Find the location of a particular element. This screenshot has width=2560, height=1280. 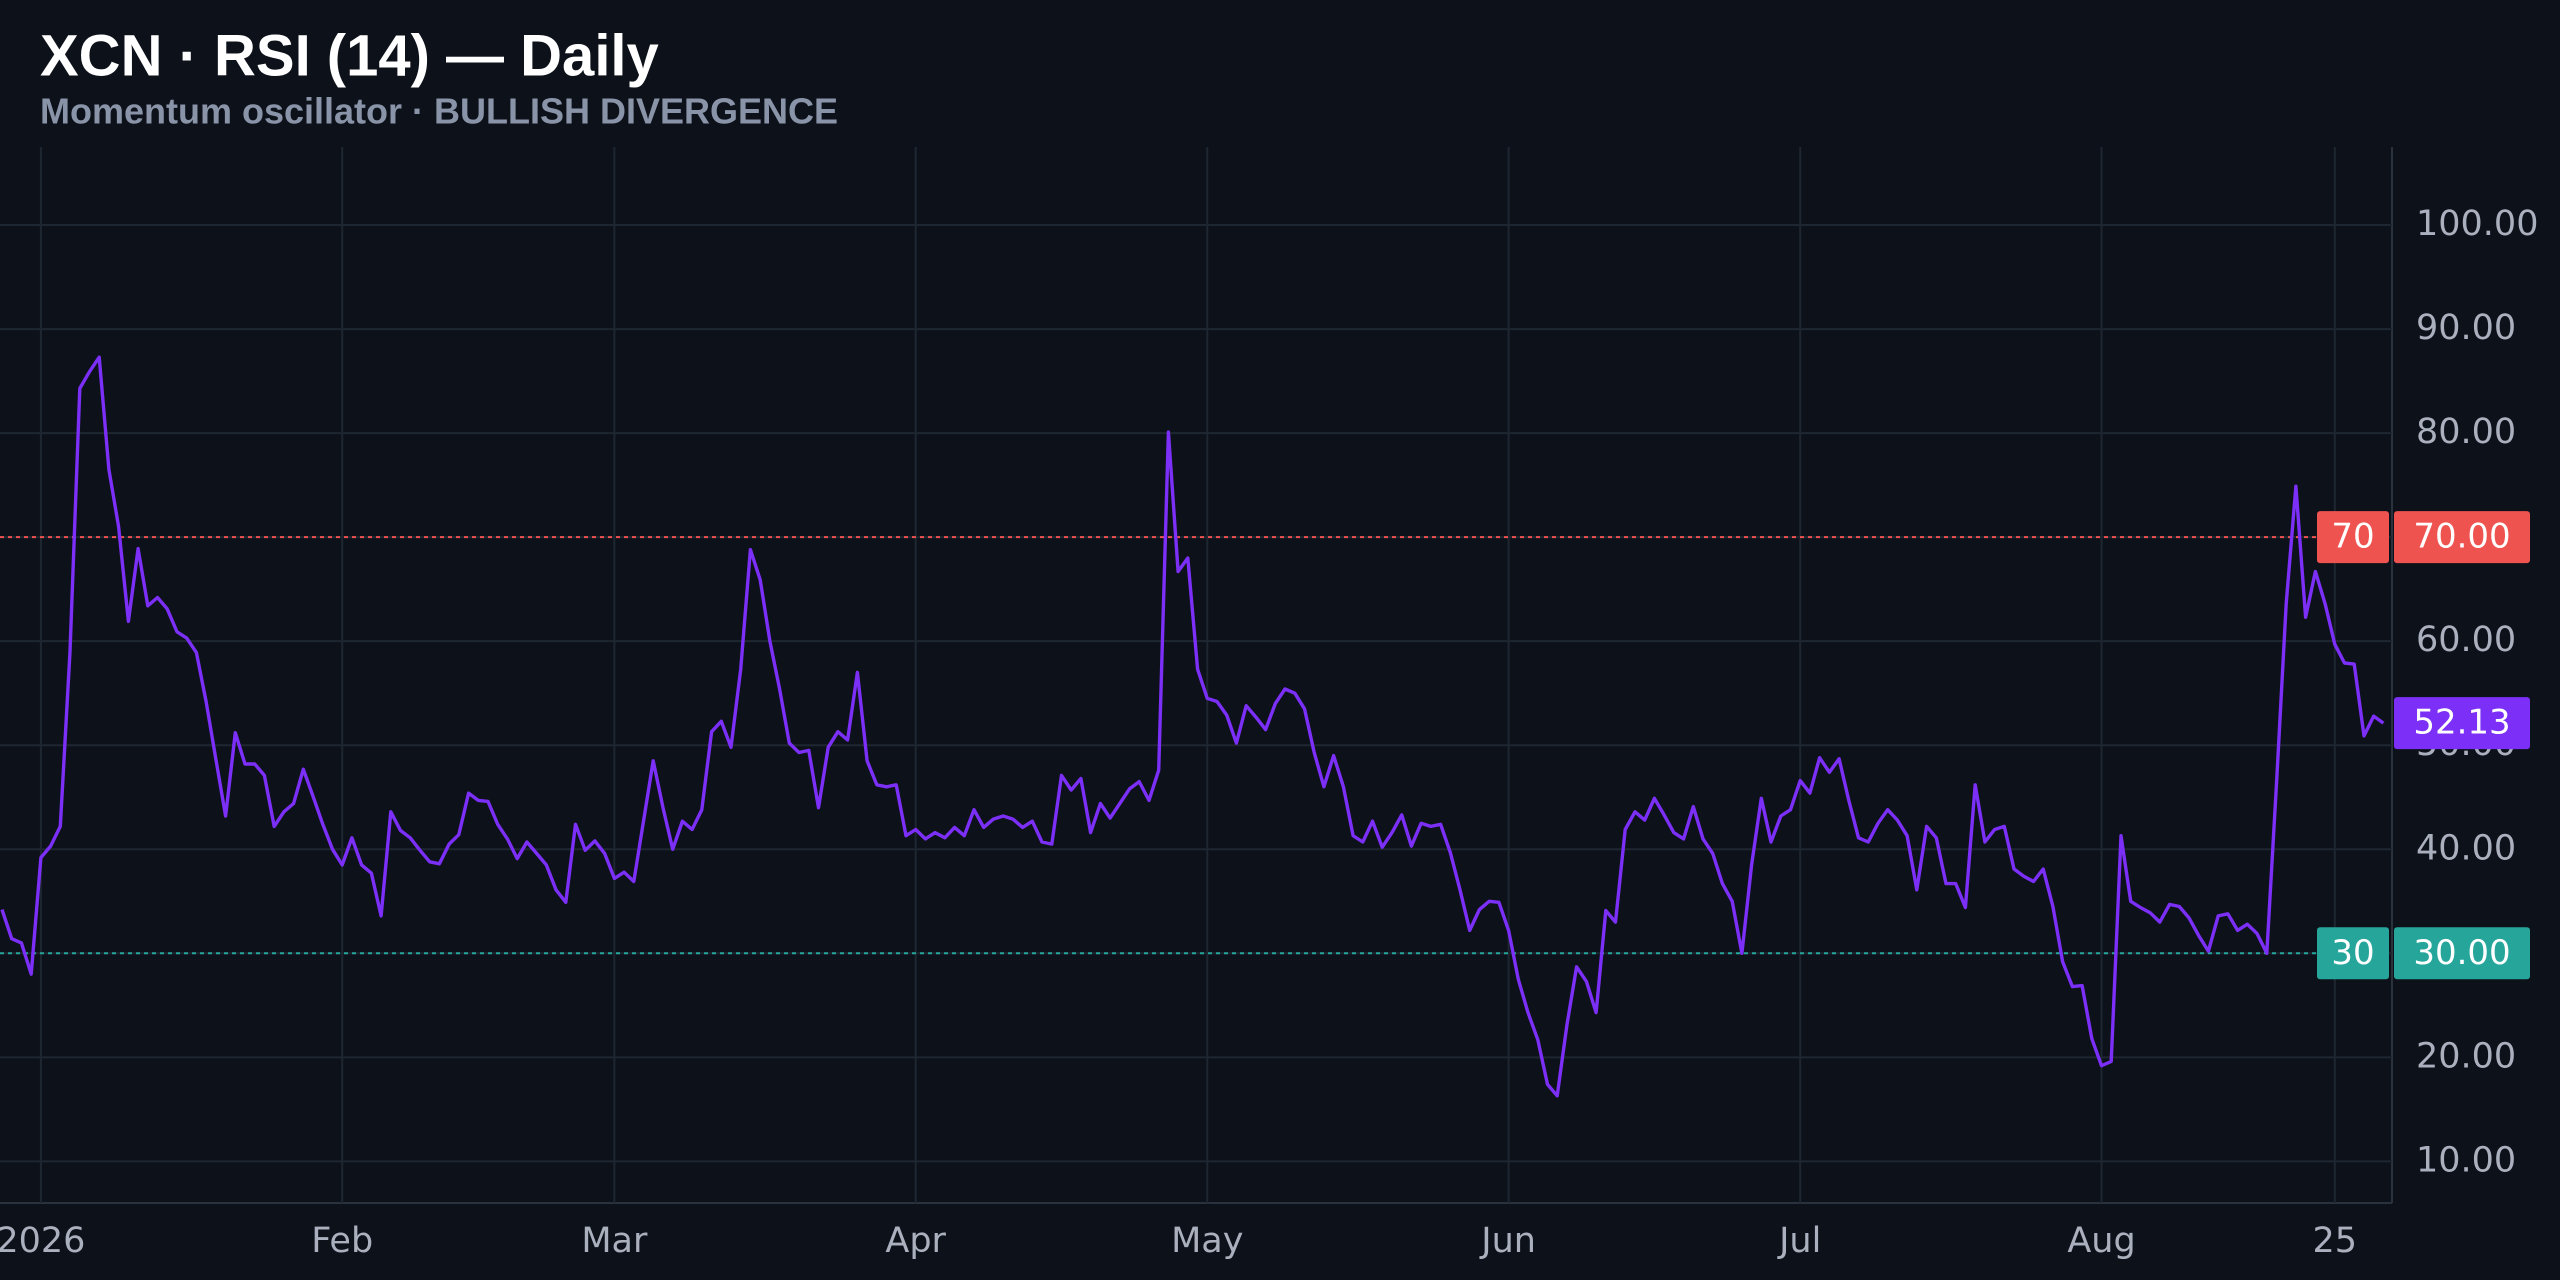

y-tick-label: 10.00 is located at coordinates (2466, 1160).